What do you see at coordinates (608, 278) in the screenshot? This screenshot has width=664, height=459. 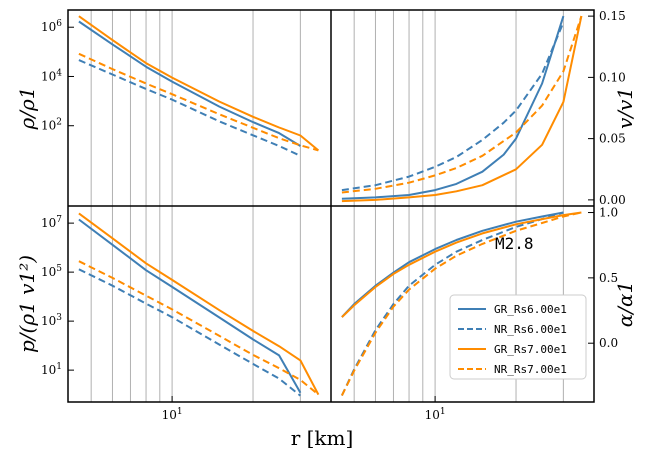 I see `y-tick-label: 0.5` at bounding box center [608, 278].